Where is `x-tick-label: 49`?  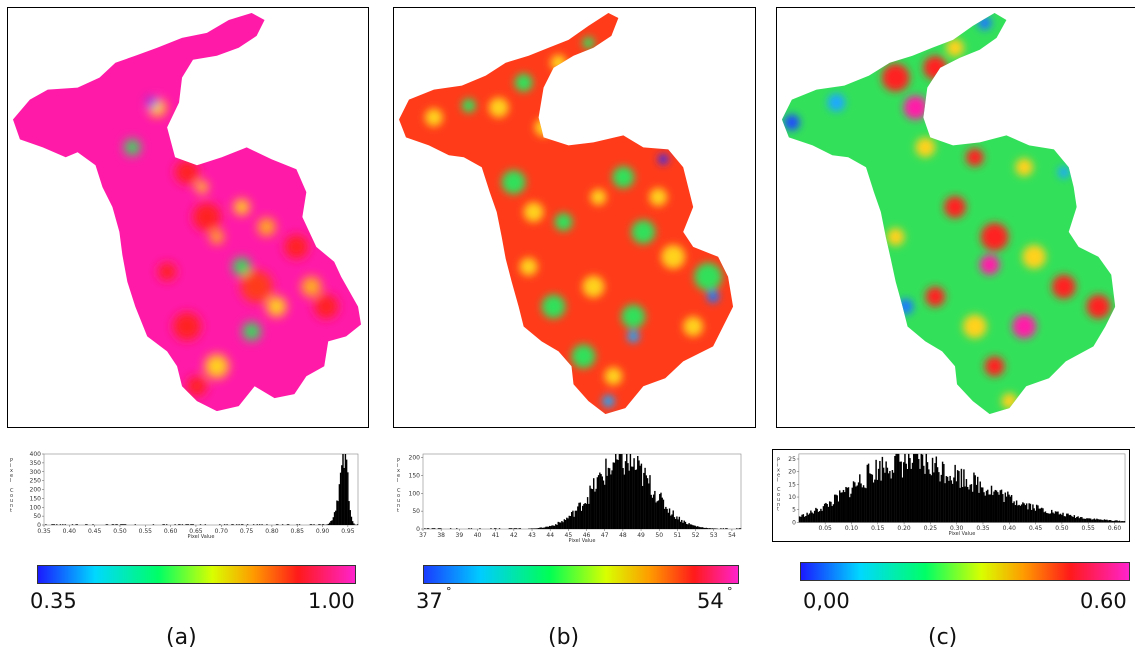 x-tick-label: 49 is located at coordinates (641, 535).